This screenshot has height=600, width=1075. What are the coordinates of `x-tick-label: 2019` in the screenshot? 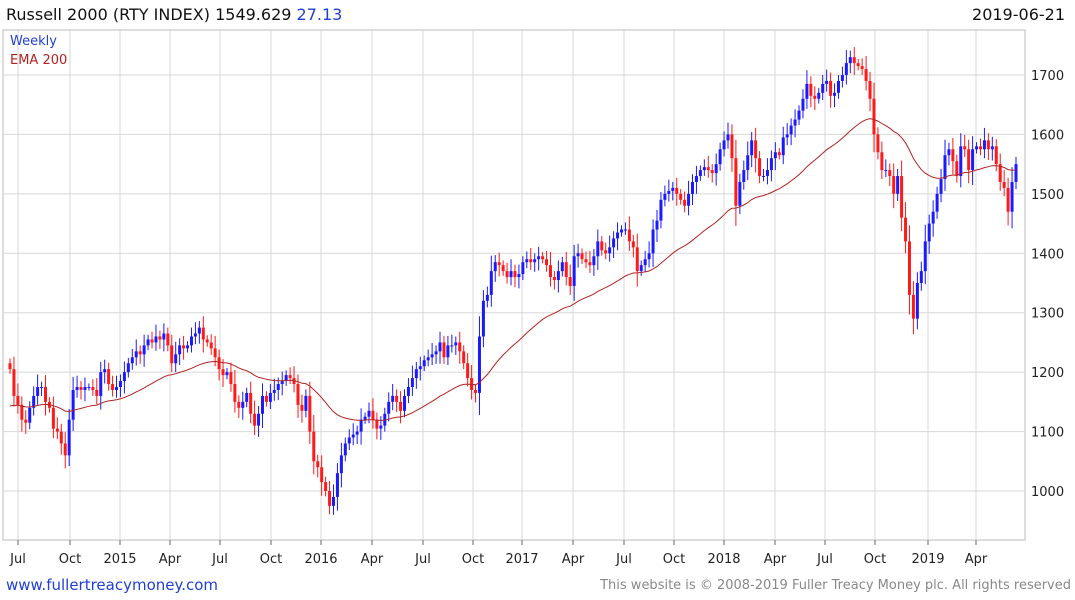 It's located at (927, 559).